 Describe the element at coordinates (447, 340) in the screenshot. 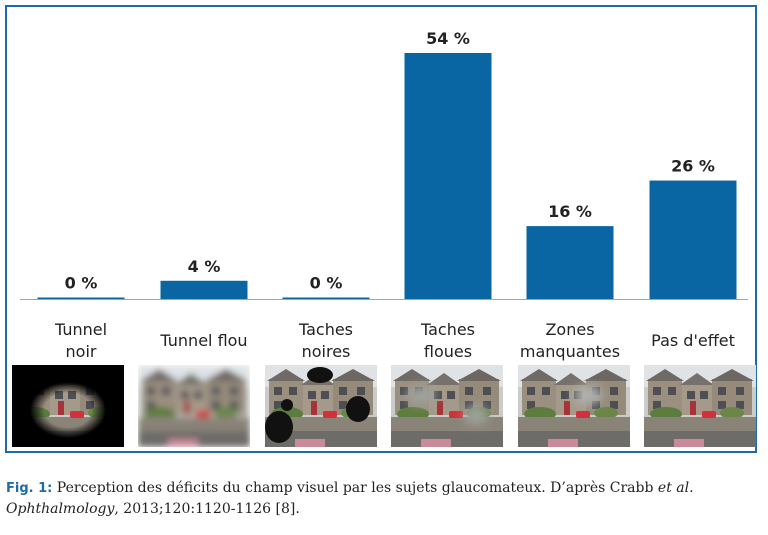

I see `category-label-3: Taches floues` at that location.